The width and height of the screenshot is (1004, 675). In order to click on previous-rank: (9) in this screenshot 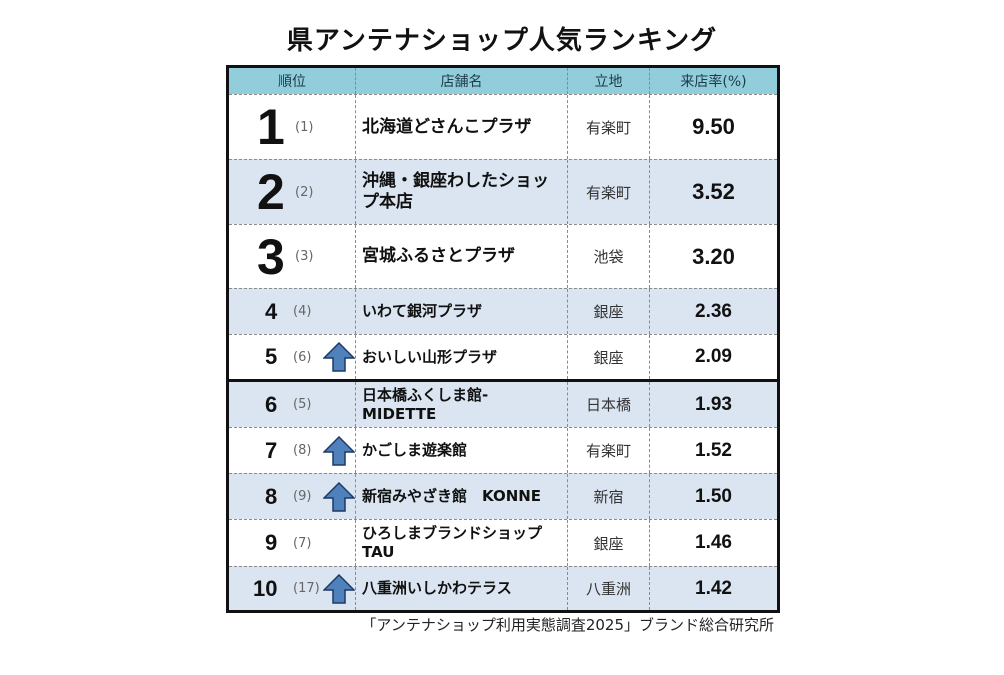, I will do `click(302, 496)`.